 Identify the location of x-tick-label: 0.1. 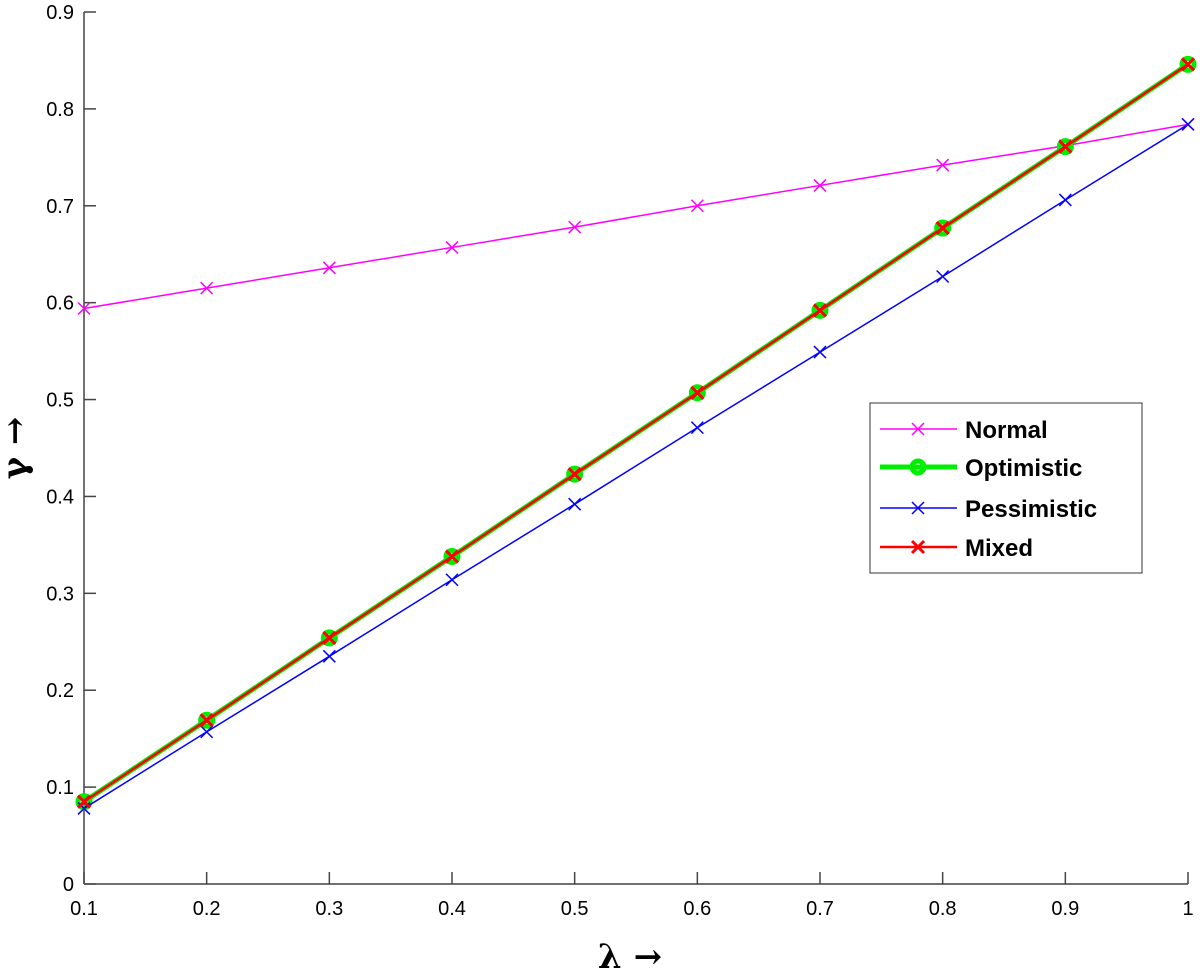
(84, 909).